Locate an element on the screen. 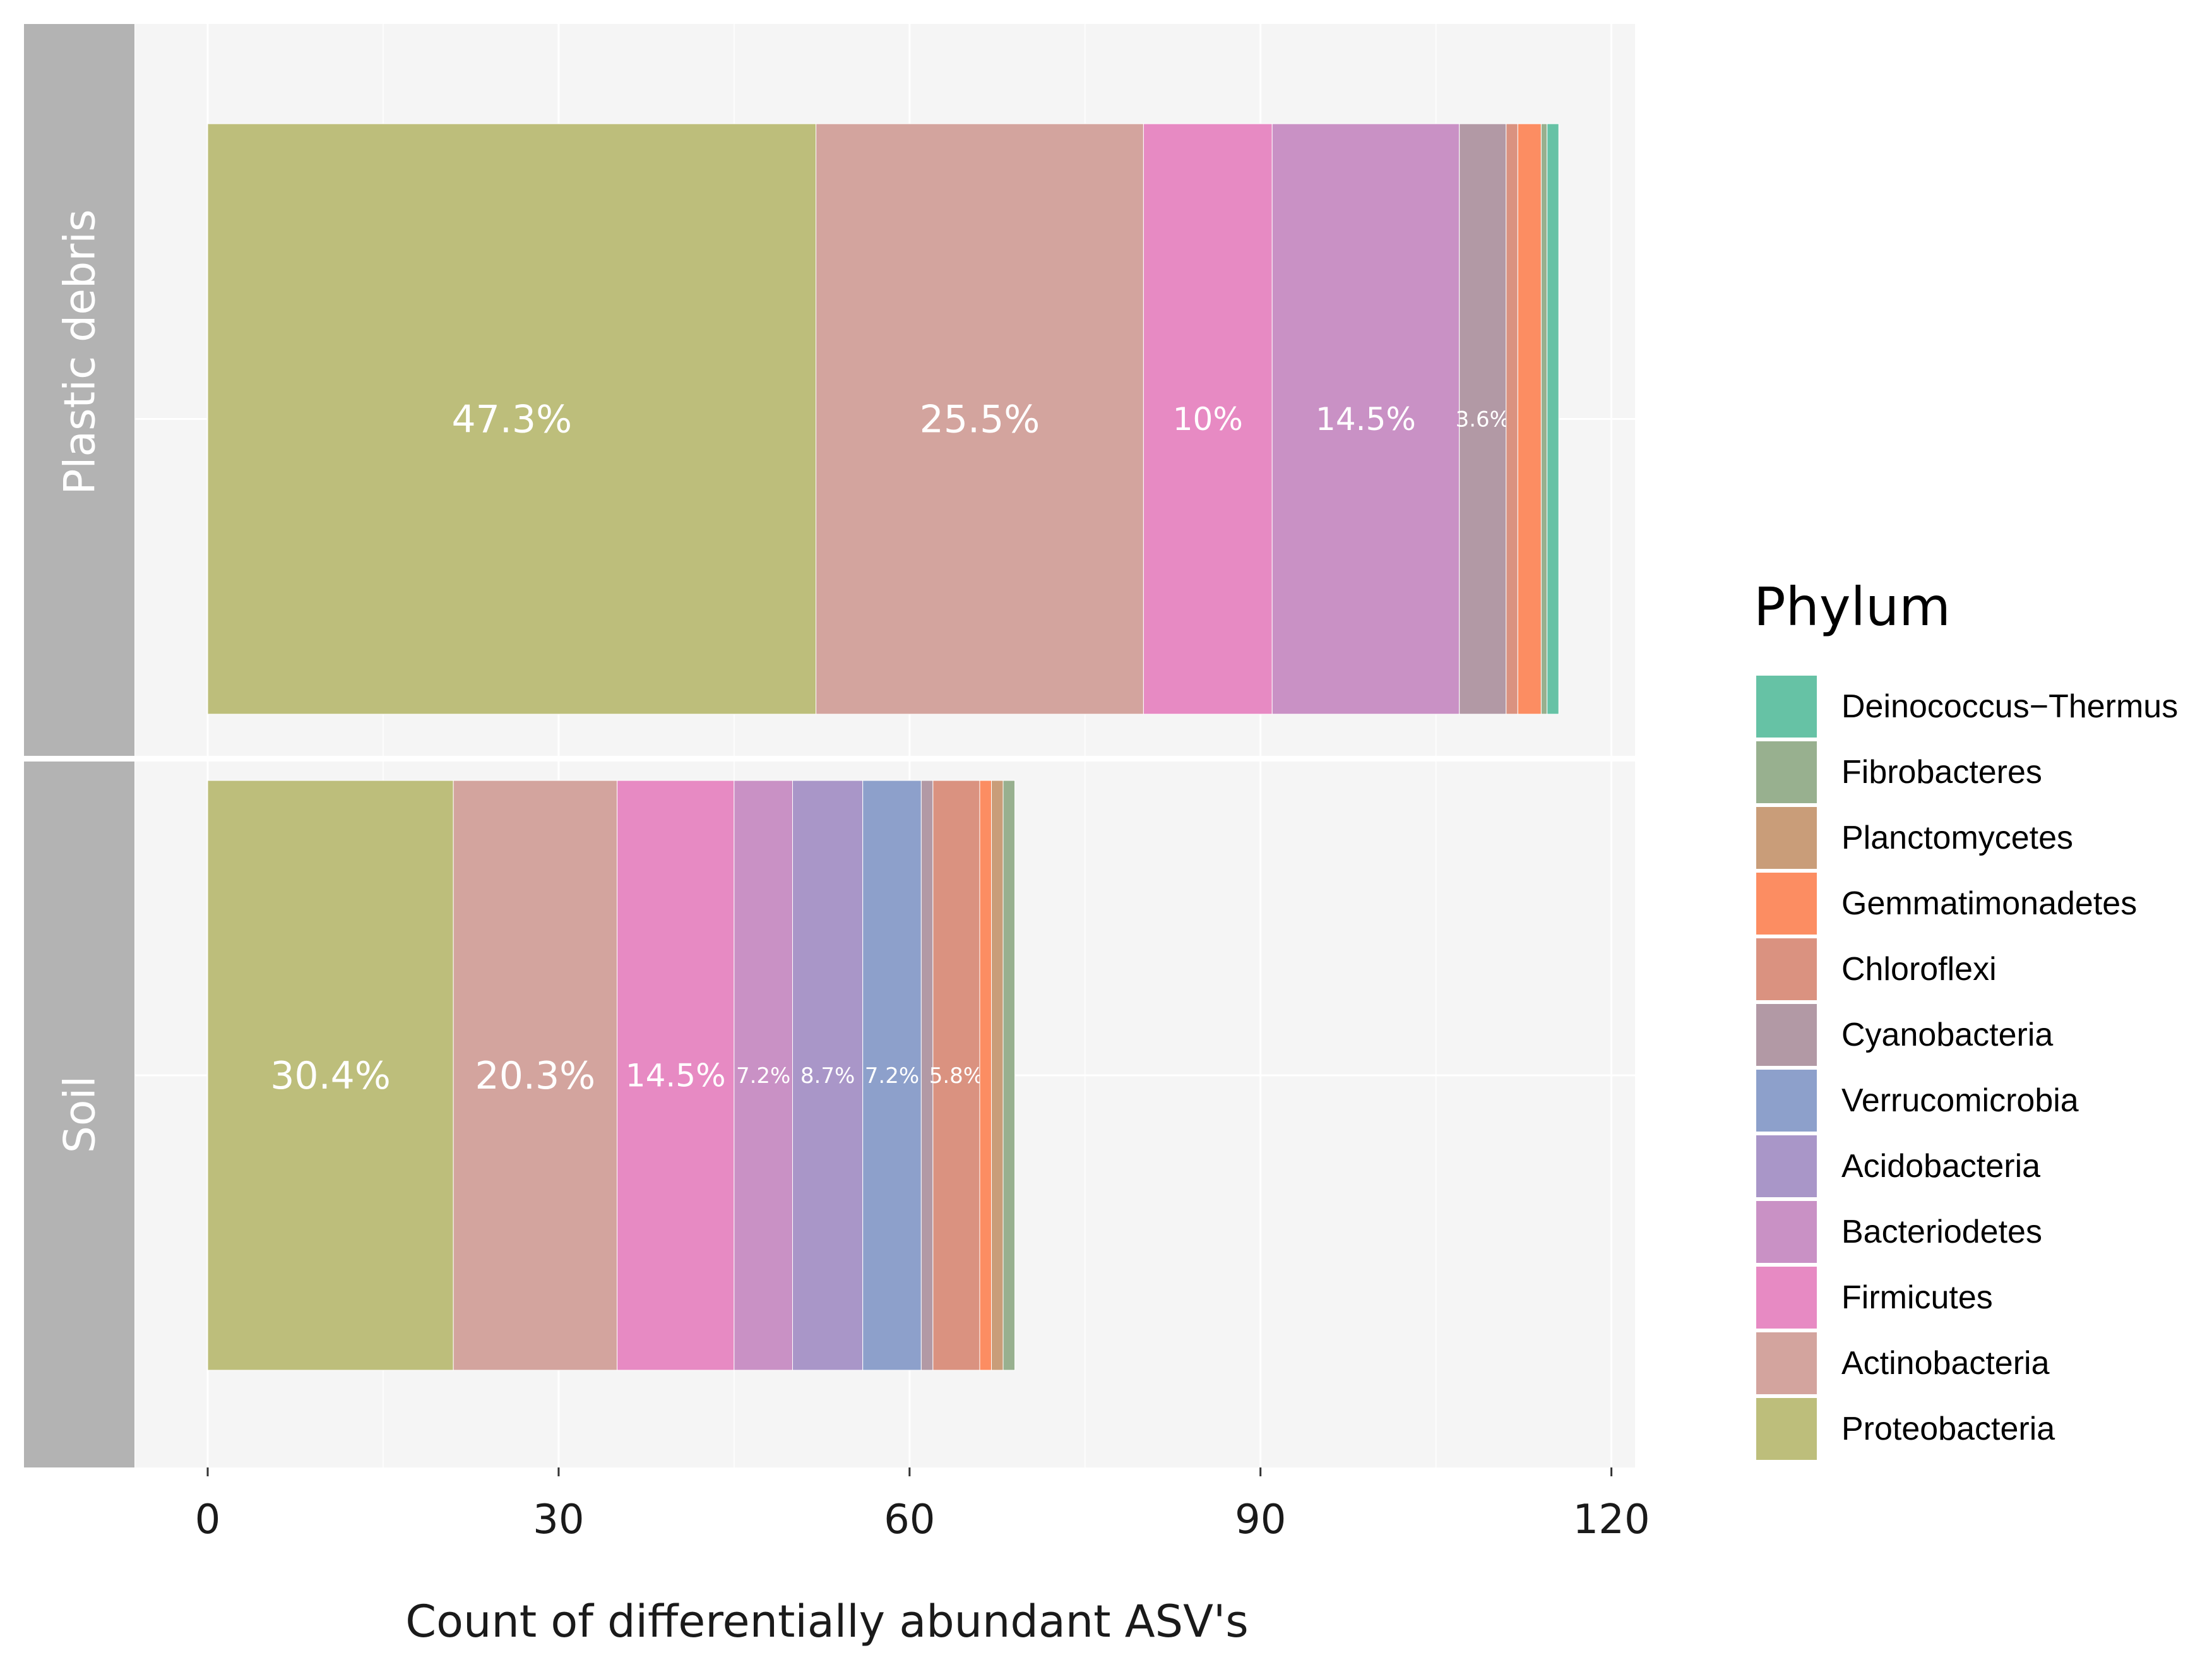  x-axis: 0 30 60 90 120 is located at coordinates (923, 1505).